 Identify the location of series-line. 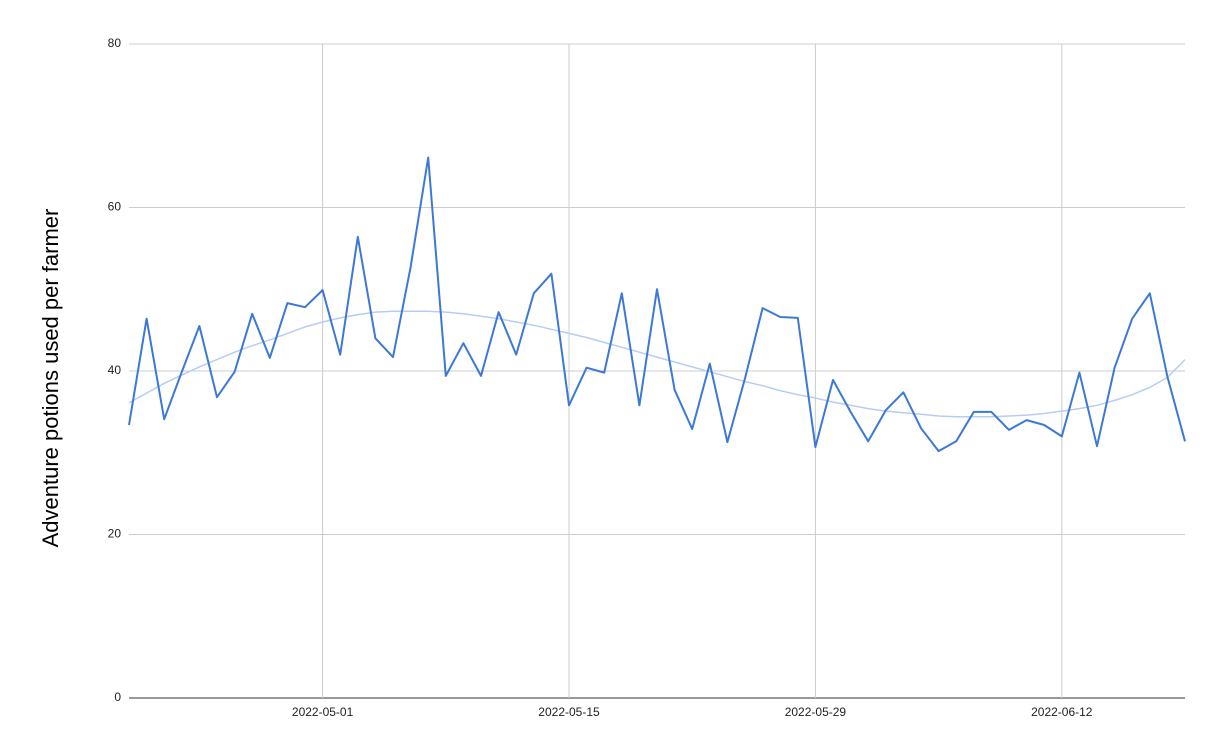
(657, 364).